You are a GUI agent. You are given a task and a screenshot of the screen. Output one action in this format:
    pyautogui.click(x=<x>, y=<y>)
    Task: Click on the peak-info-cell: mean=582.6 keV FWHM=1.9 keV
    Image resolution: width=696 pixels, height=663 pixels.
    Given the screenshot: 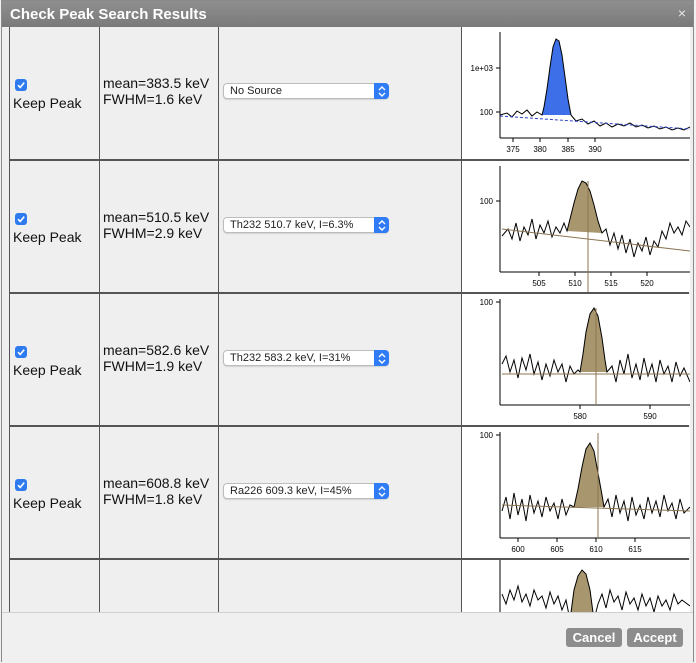 What is the action you would take?
    pyautogui.click(x=159, y=359)
    